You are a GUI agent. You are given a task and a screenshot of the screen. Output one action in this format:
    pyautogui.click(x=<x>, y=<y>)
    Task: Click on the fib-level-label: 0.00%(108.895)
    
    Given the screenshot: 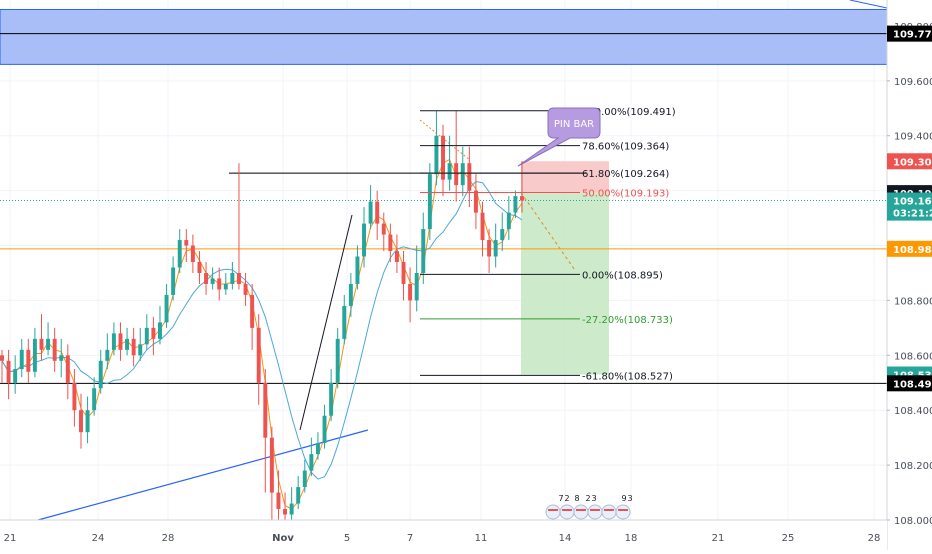 What is the action you would take?
    pyautogui.click(x=622, y=275)
    